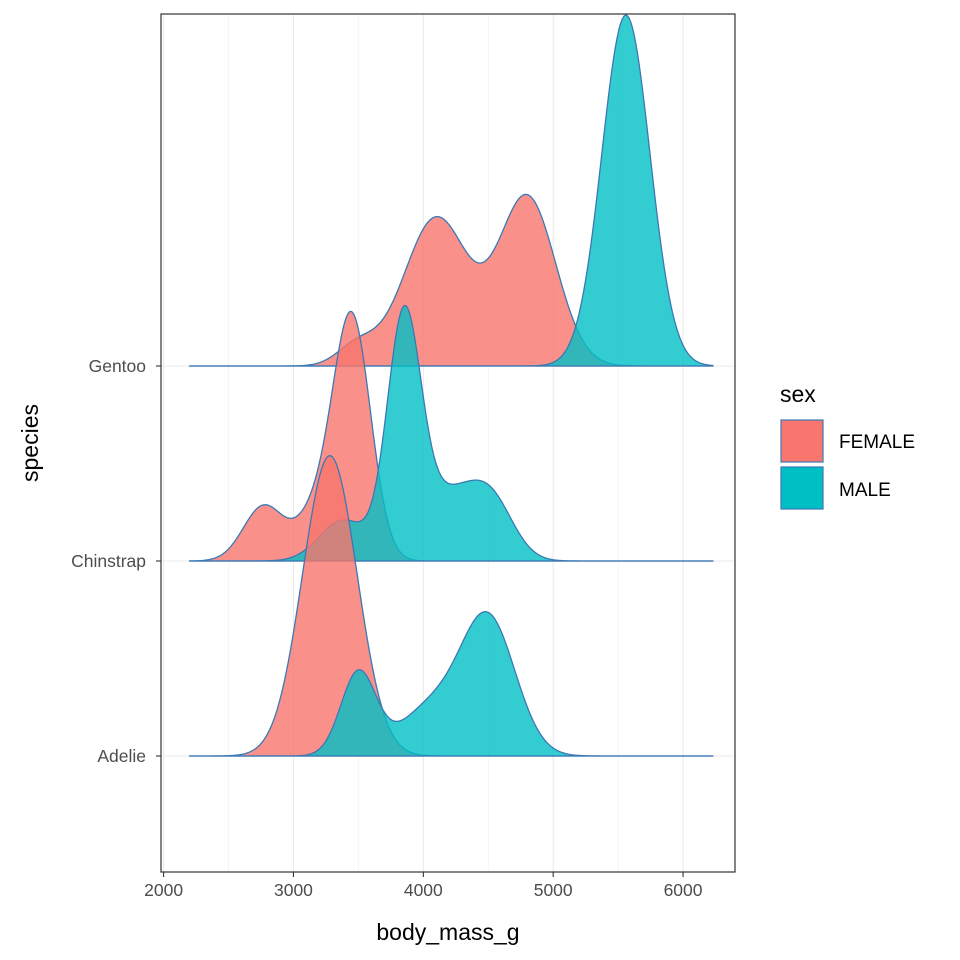  I want to click on x-tick-label: 4000, so click(423, 890).